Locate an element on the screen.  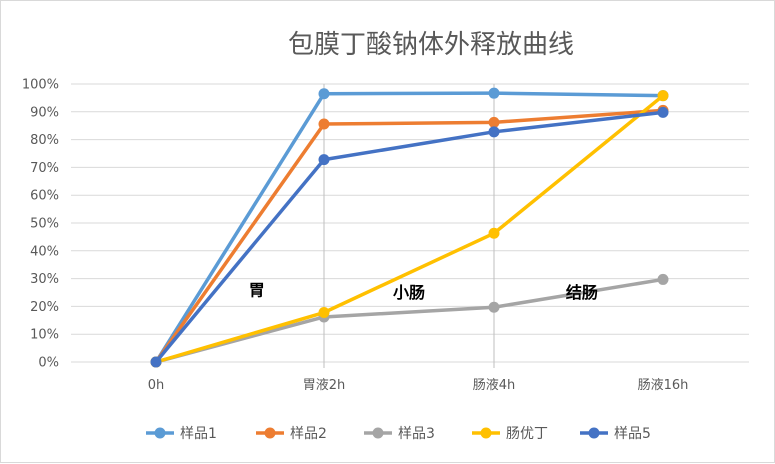
legend-item: 样品5 is located at coordinates (615, 434).